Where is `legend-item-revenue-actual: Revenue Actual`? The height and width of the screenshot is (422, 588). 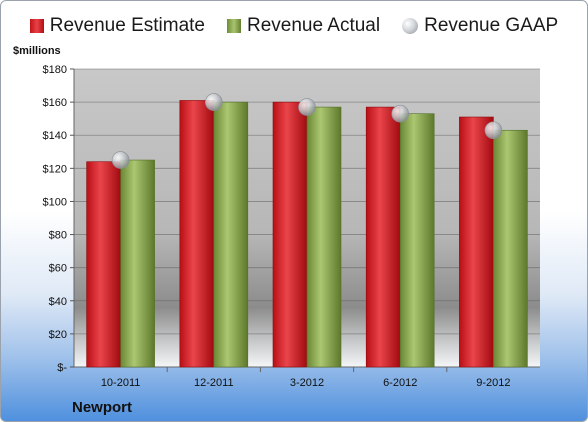
legend-item-revenue-actual: Revenue Actual is located at coordinates (303, 26).